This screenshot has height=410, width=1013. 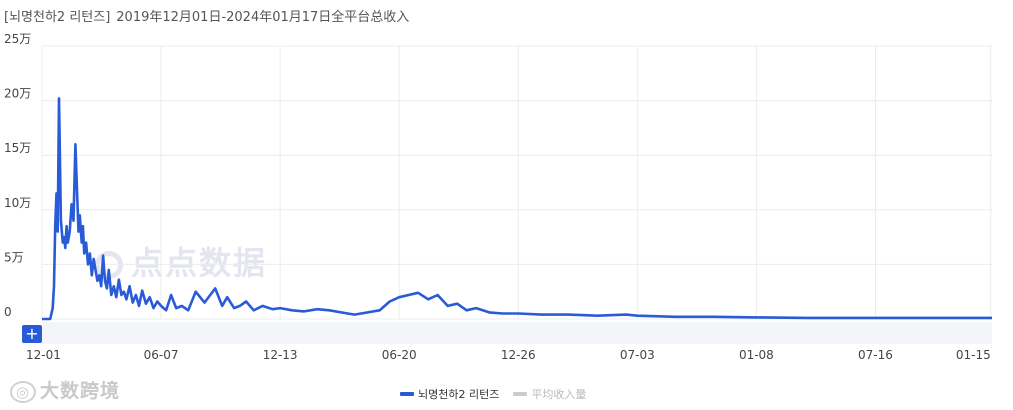 I want to click on y-tick-label: 0, so click(x=8, y=312).